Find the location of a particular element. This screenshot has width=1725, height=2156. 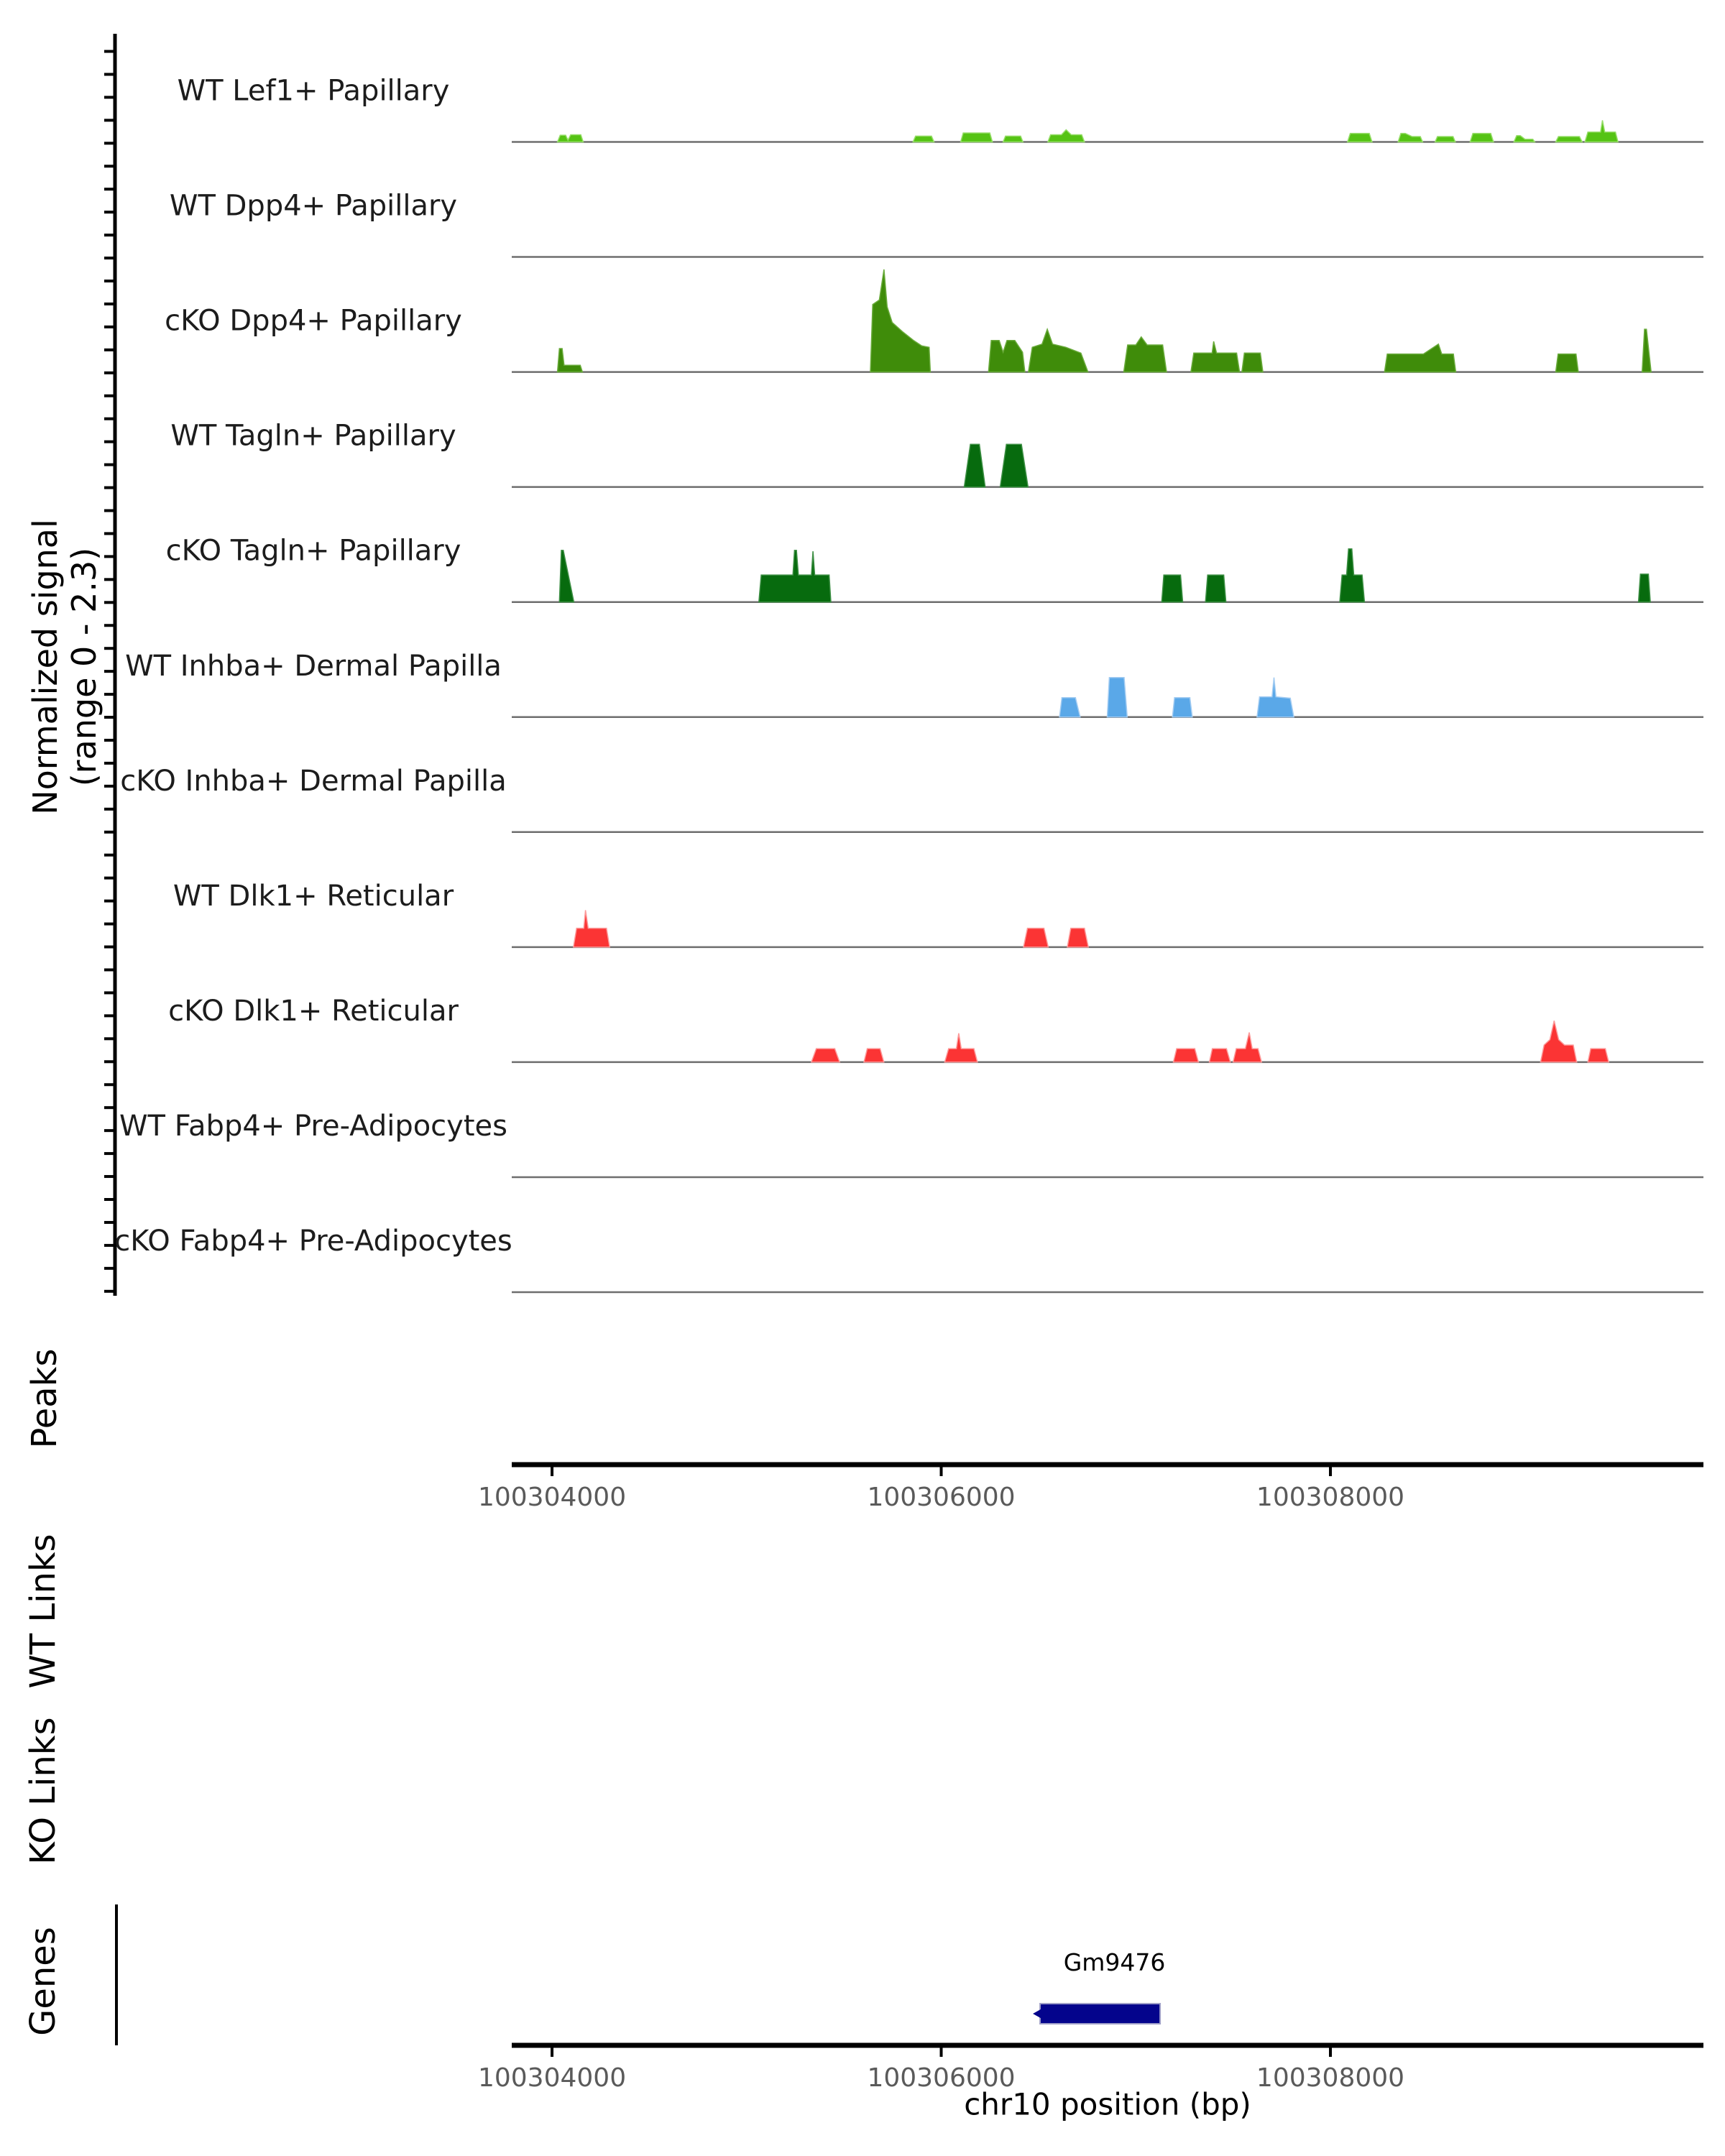

track-label: cKO Tagln+ Papillary is located at coordinates (313, 551).